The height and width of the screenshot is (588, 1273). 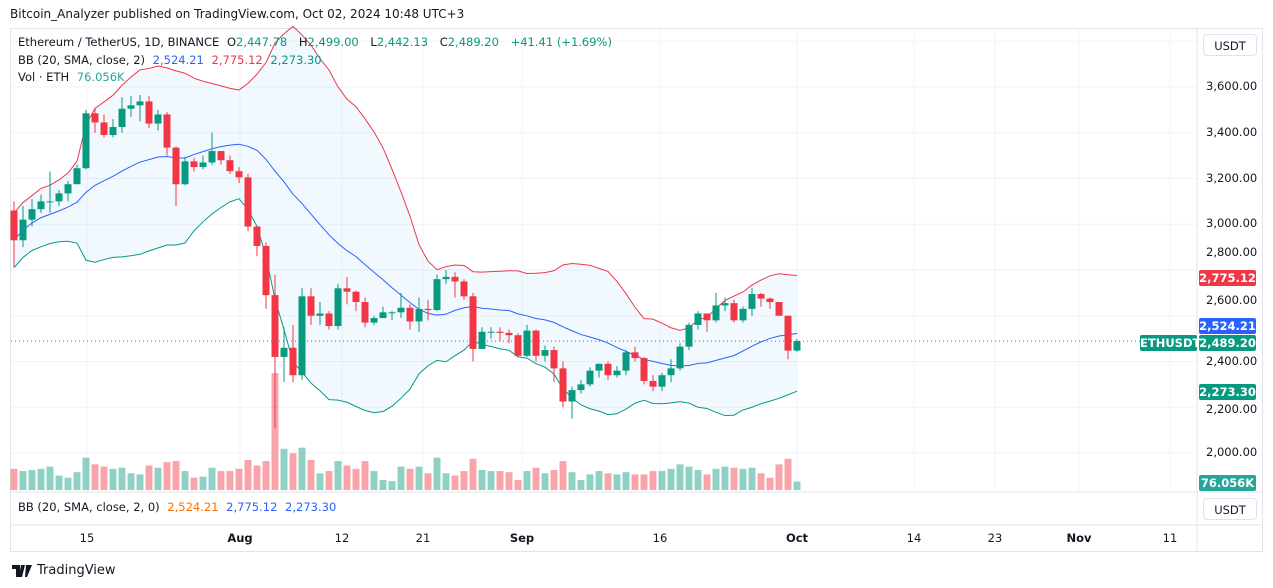 What do you see at coordinates (1232, 360) in the screenshot?
I see `price-tick-label: 2,400.00` at bounding box center [1232, 360].